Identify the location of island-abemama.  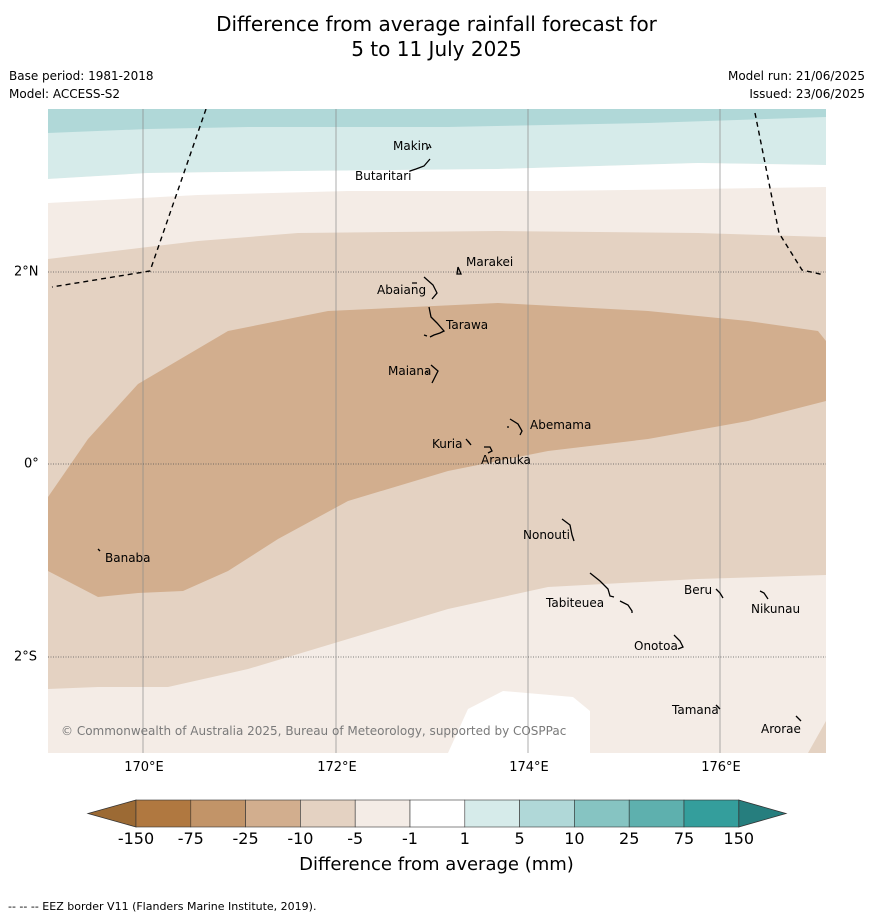
(515, 427).